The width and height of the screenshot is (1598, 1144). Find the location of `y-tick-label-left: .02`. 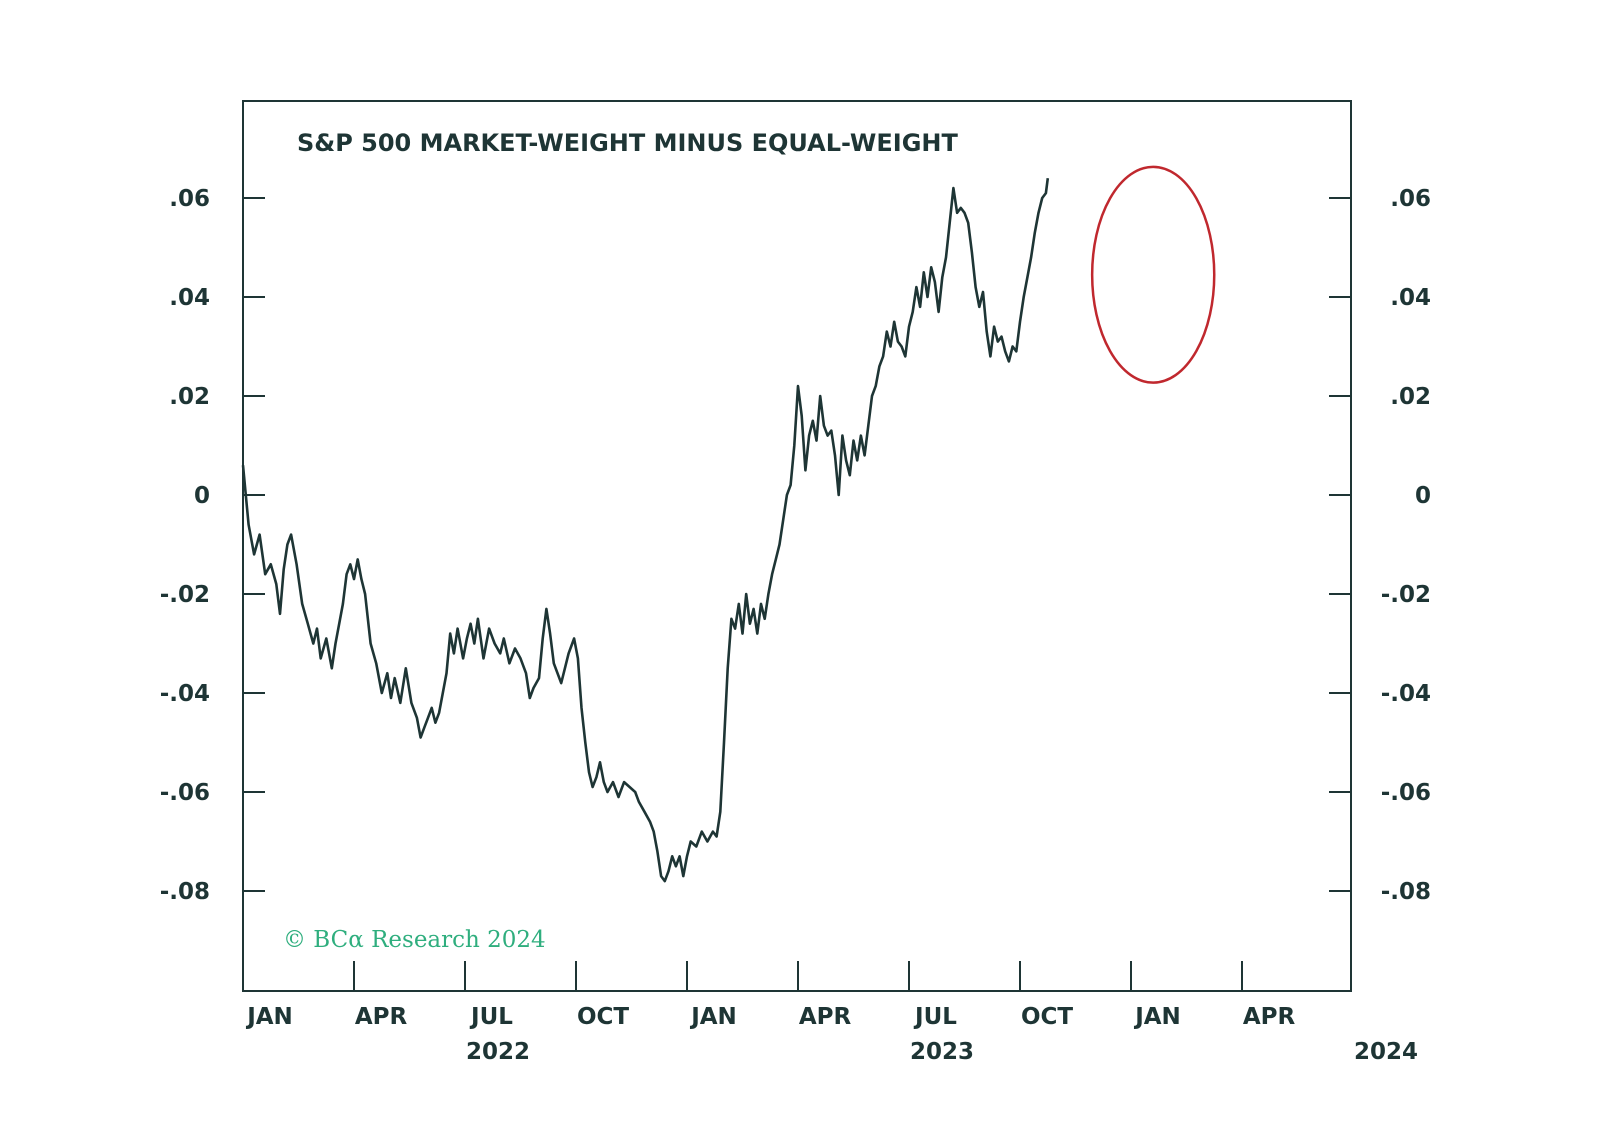

y-tick-label-left: .02 is located at coordinates (189, 397).